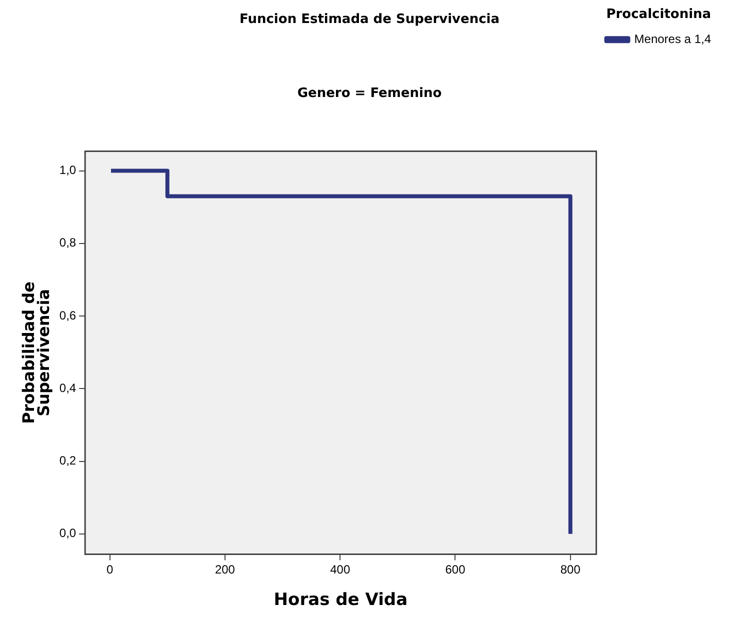  What do you see at coordinates (659, 14) in the screenshot?
I see `legend-title: Procalcitonina` at bounding box center [659, 14].